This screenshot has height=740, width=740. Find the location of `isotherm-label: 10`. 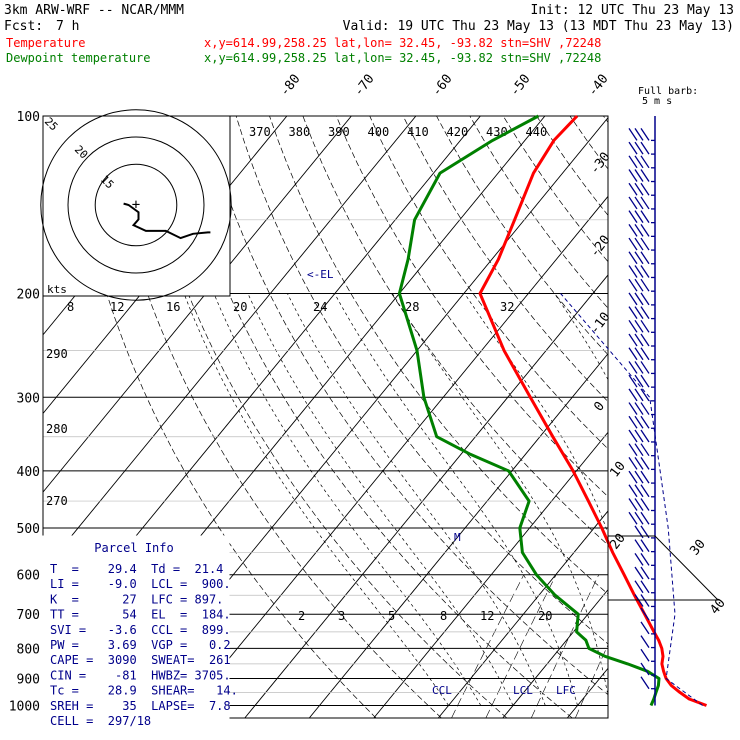

isotherm-label: 10 is located at coordinates (617, 470).